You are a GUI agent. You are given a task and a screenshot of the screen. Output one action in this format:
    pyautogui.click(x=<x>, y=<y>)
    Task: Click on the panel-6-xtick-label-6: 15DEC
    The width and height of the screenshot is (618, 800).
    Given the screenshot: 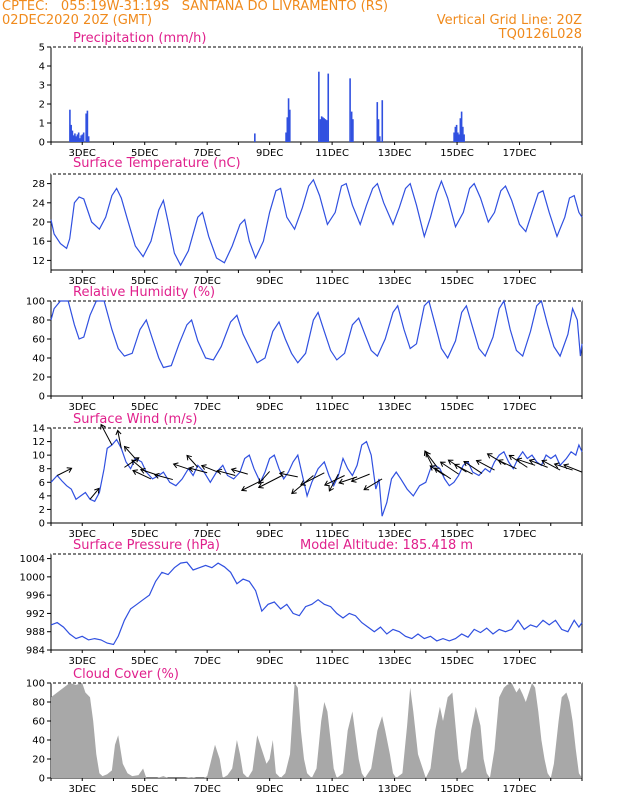 What is the action you would take?
    pyautogui.click(x=457, y=789)
    